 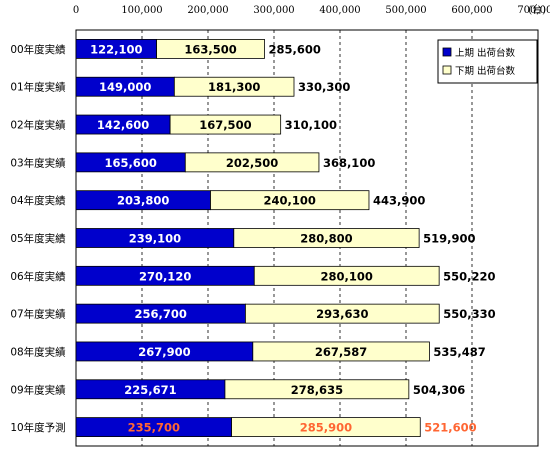 I want to click on bar-first-half-label: 270,120, so click(x=165, y=276).